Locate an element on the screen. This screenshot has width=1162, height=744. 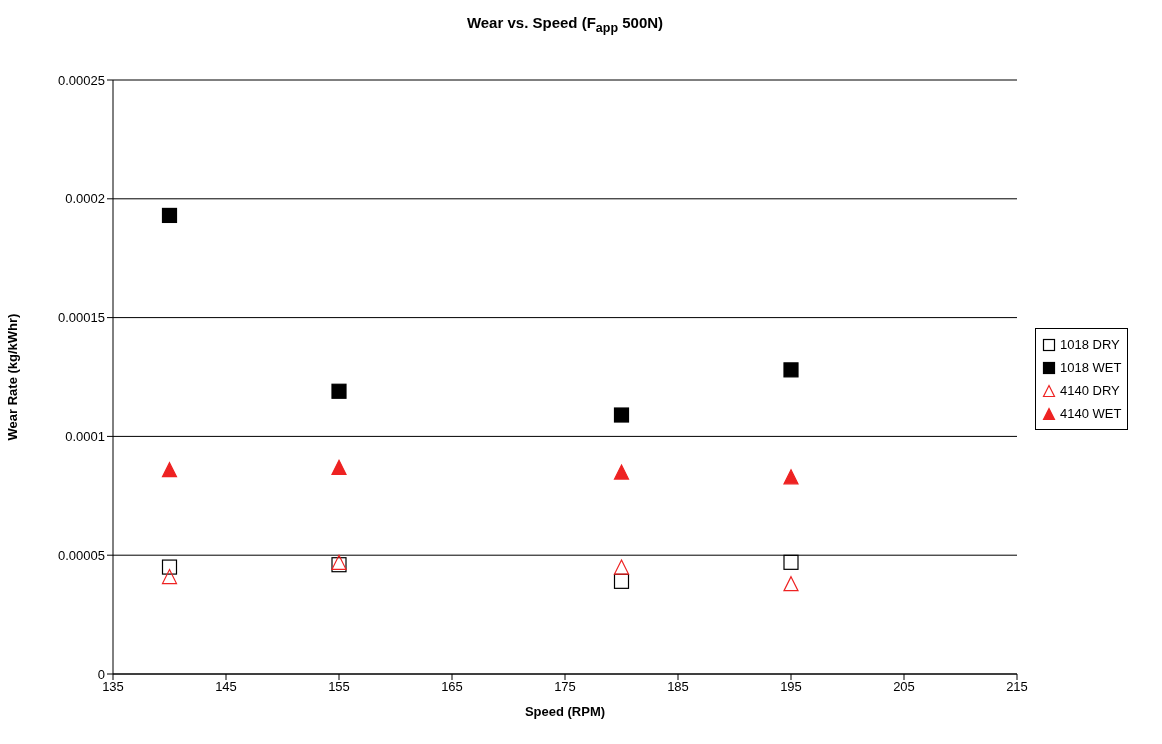
legend-label: 4140 DRY is located at coordinates (1090, 390).